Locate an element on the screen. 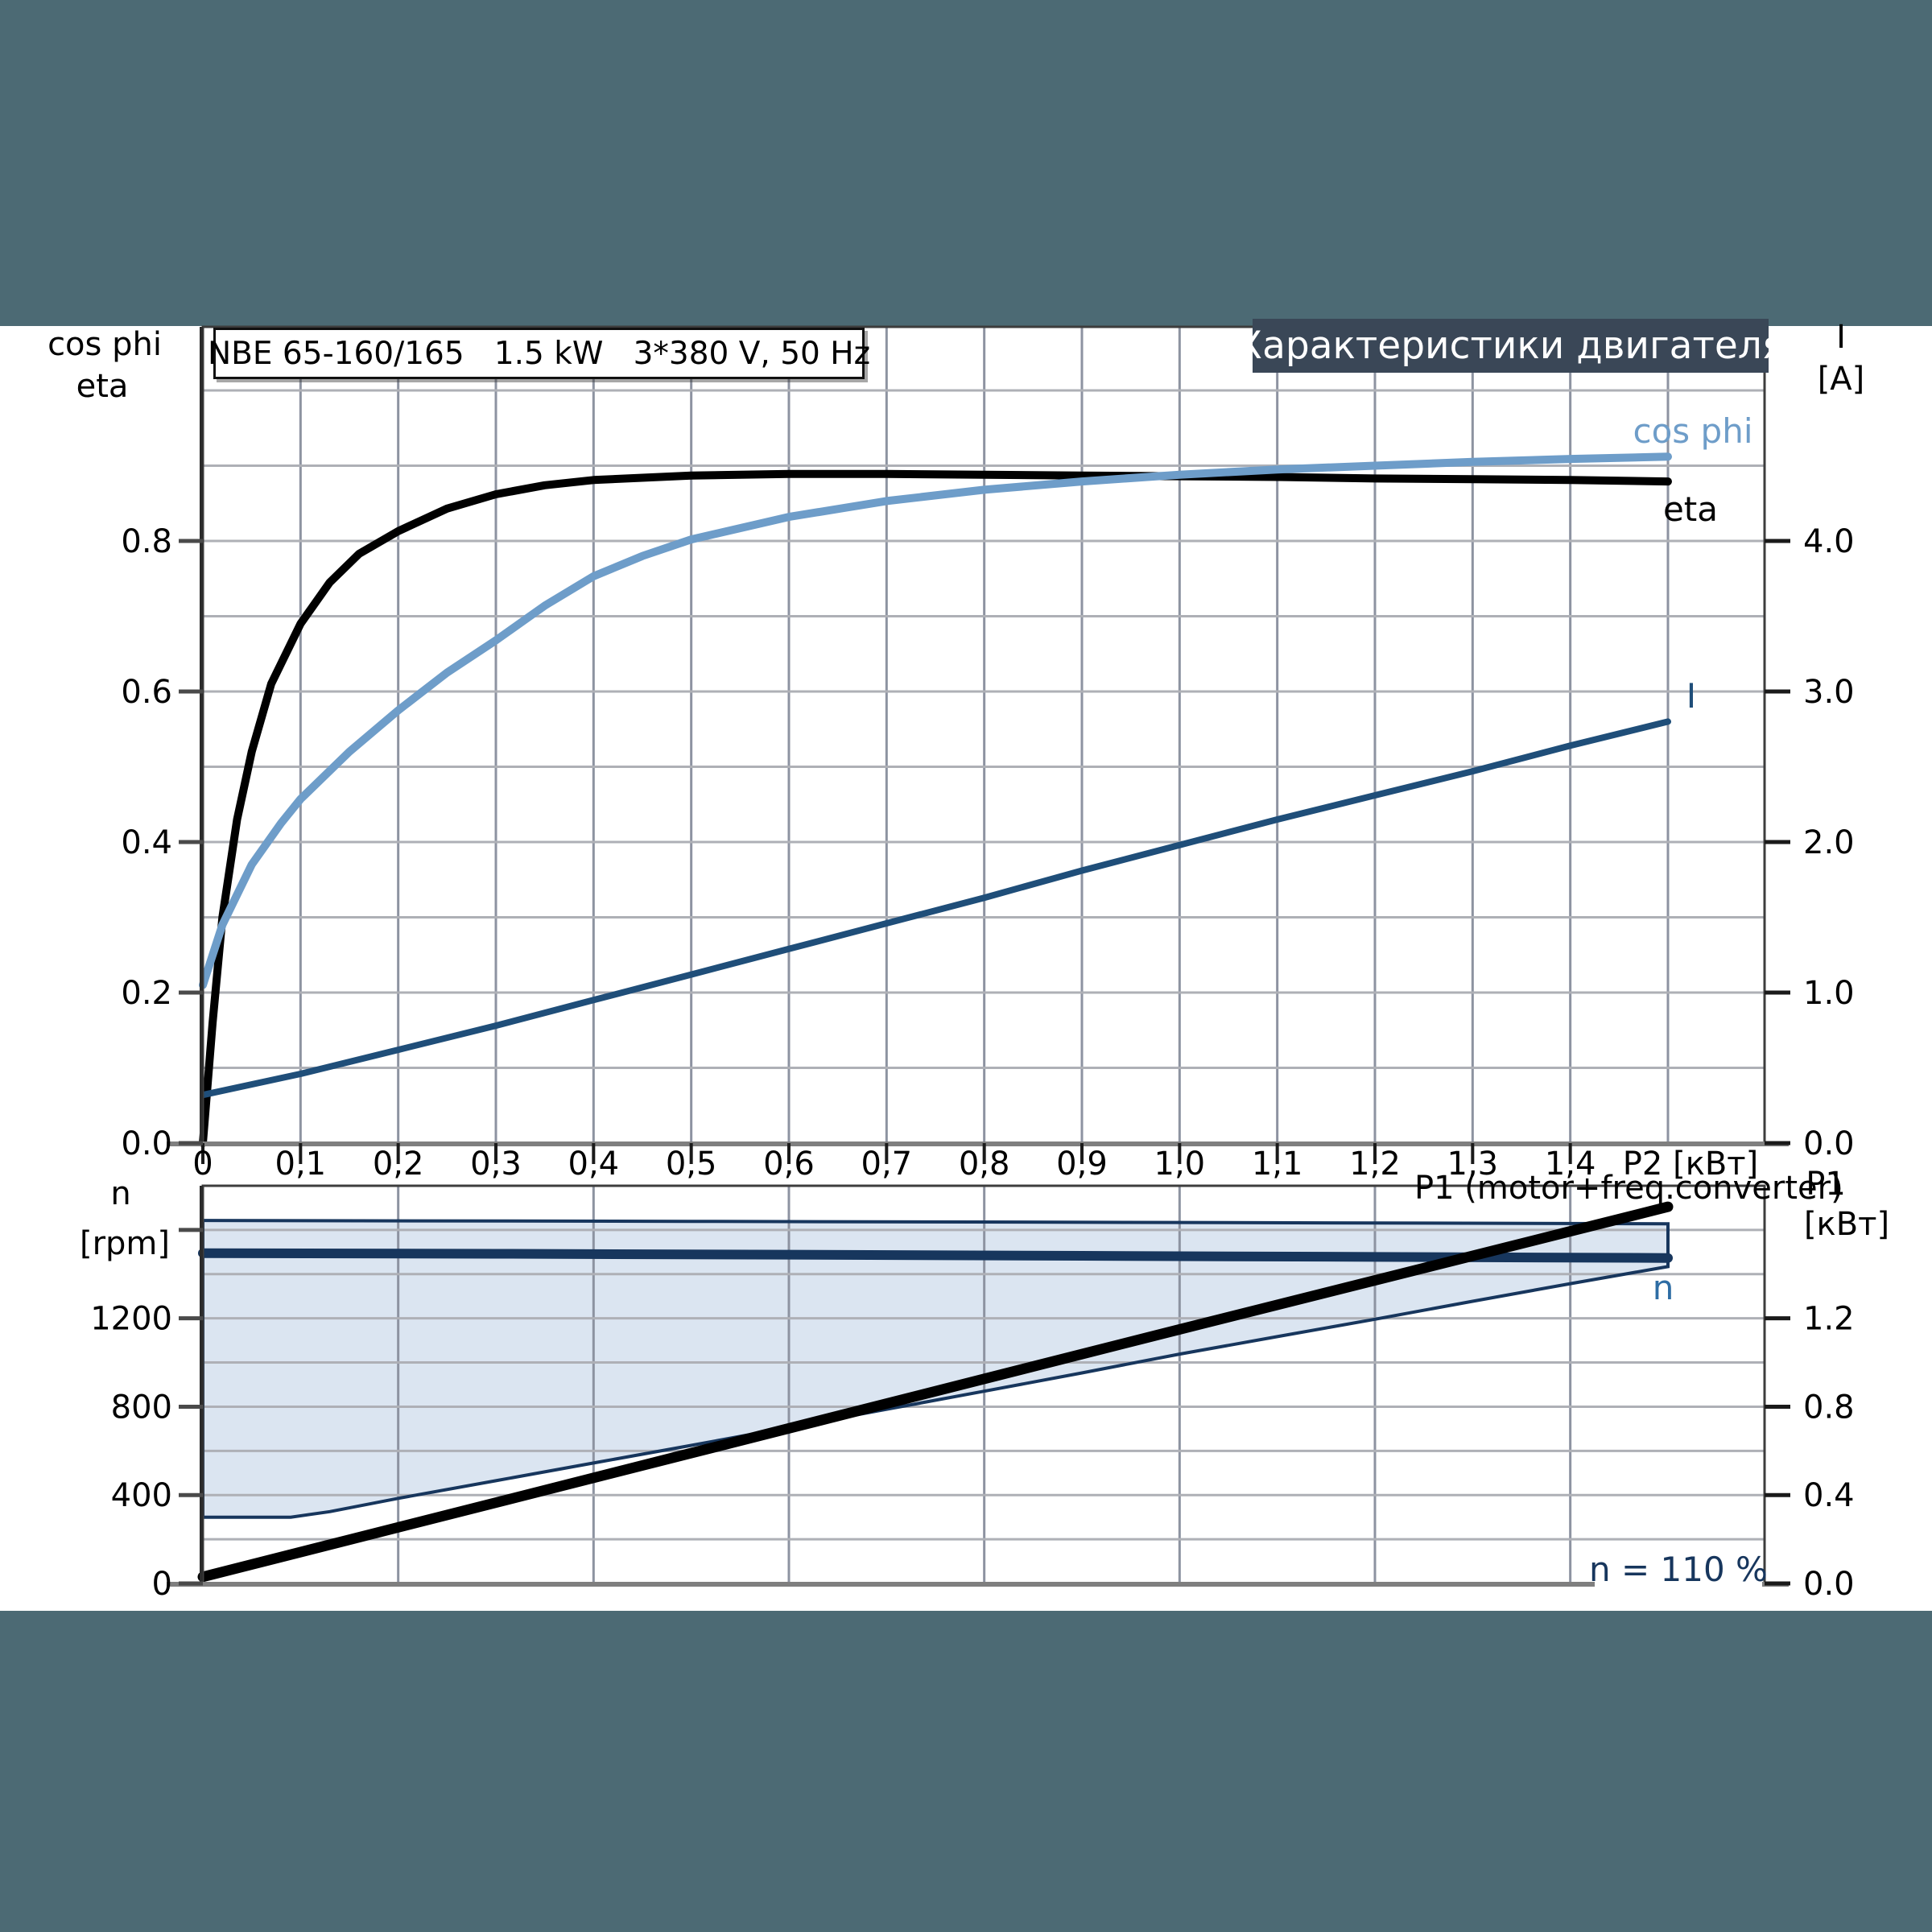 This screenshot has height=1932, width=1932. y-left-axis-title-2: eta is located at coordinates (102, 386).